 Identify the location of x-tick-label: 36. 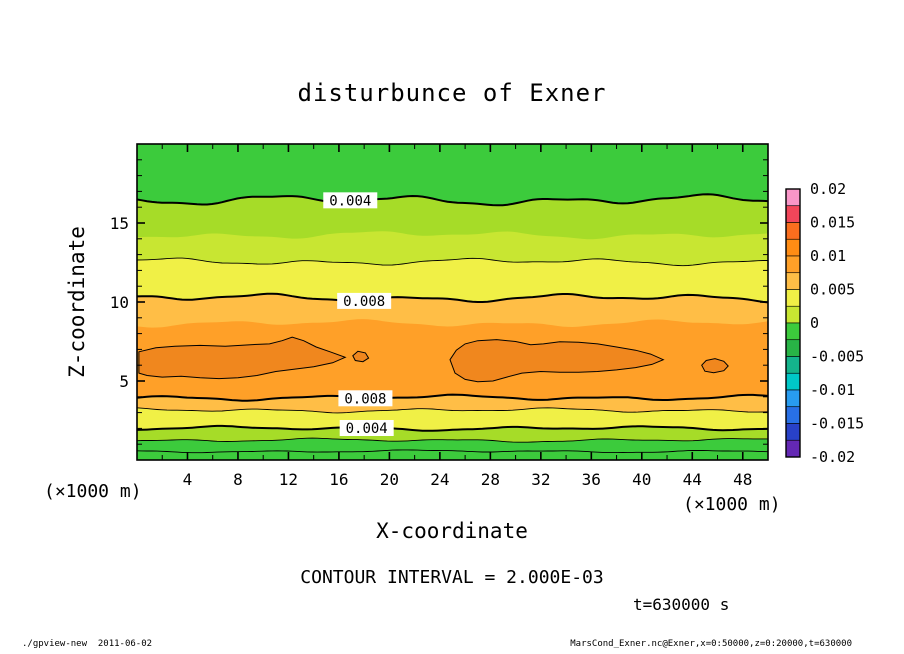
(591, 479).